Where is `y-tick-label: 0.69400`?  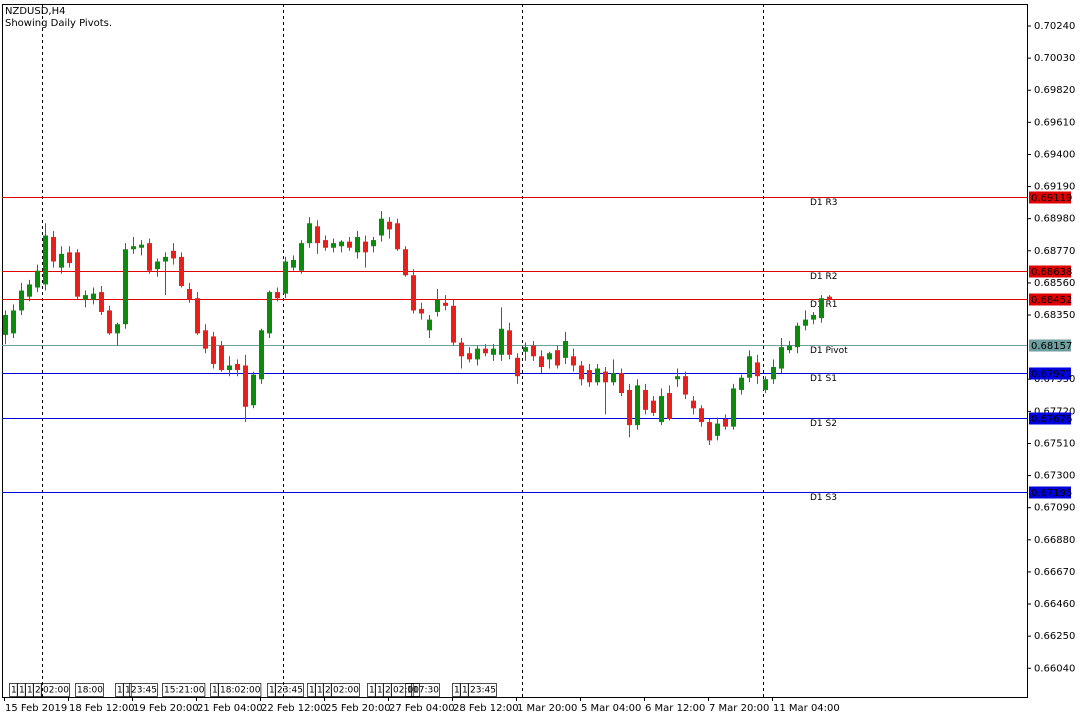 y-tick-label: 0.69400 is located at coordinates (1054, 154).